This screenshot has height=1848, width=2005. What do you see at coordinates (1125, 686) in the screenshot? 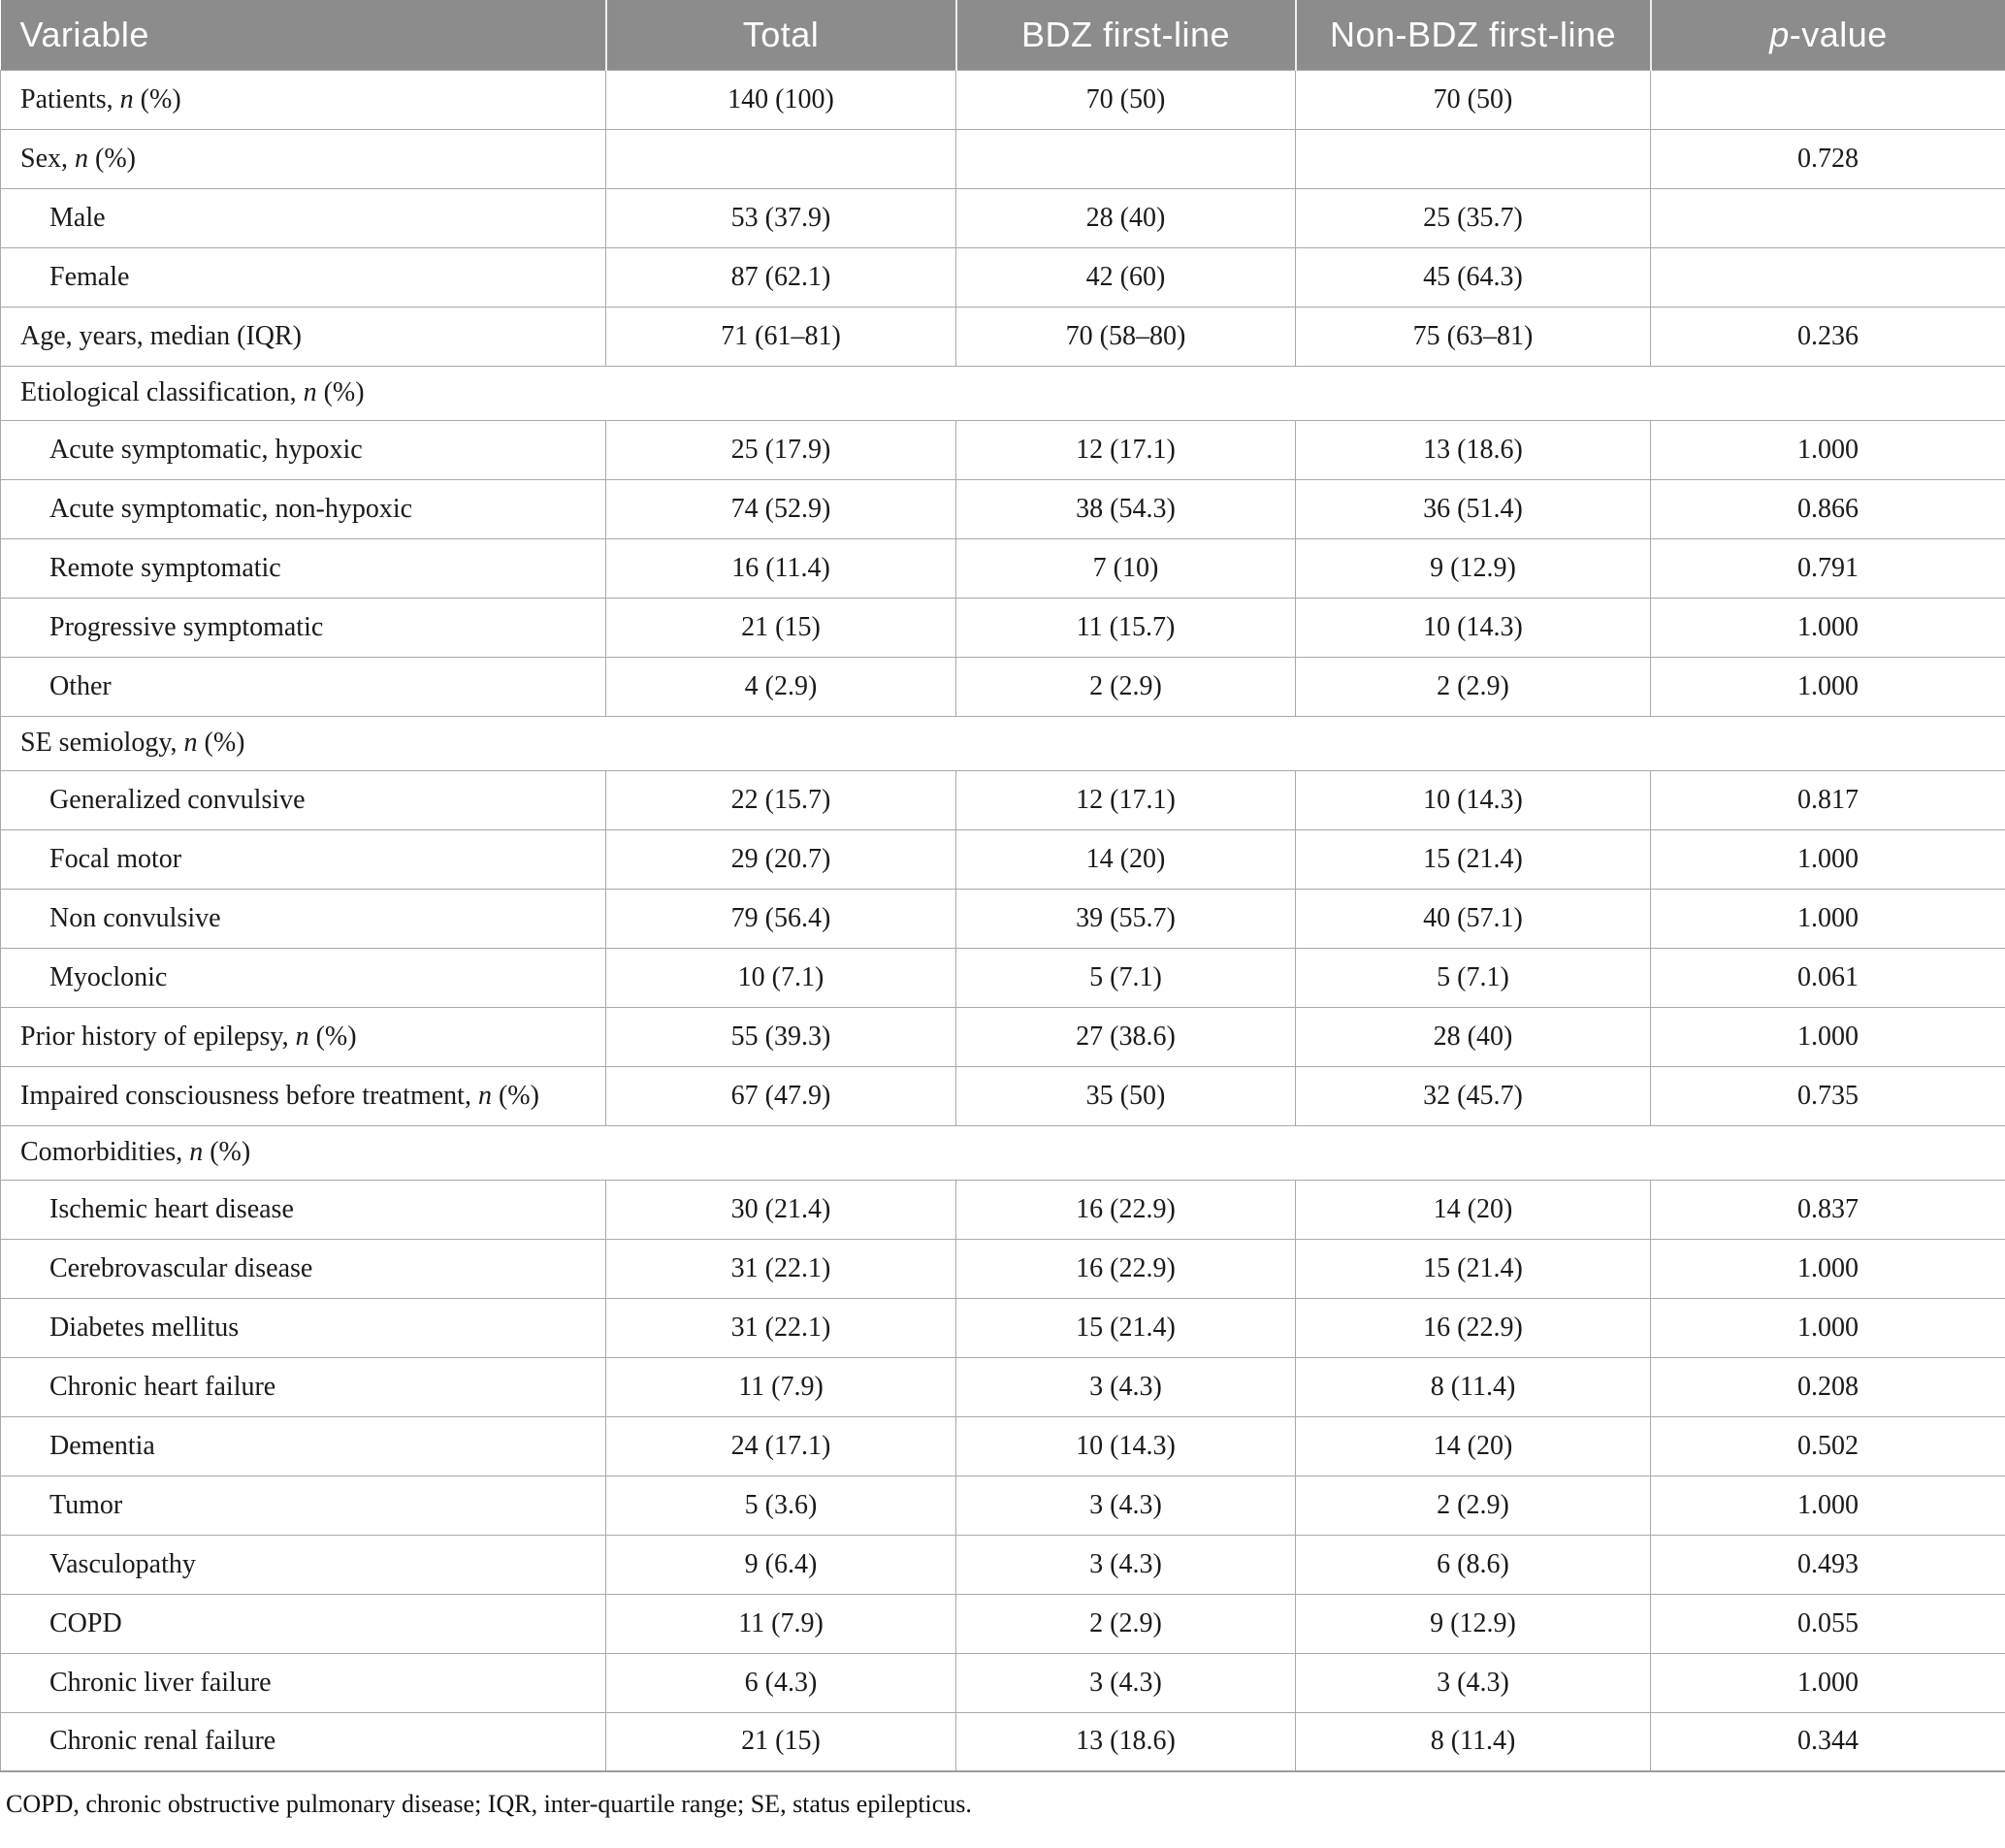
I see `cell-bdz: 2 (2.9)` at bounding box center [1125, 686].